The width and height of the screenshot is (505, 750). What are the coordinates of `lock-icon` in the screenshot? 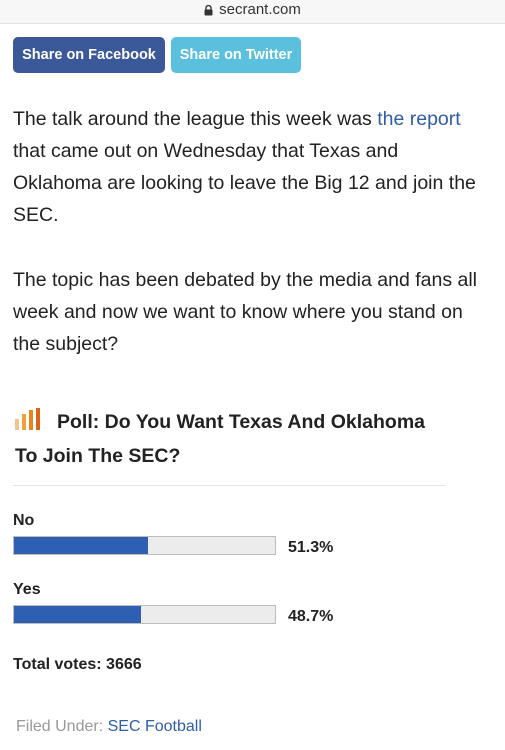 It's located at (208, 10).